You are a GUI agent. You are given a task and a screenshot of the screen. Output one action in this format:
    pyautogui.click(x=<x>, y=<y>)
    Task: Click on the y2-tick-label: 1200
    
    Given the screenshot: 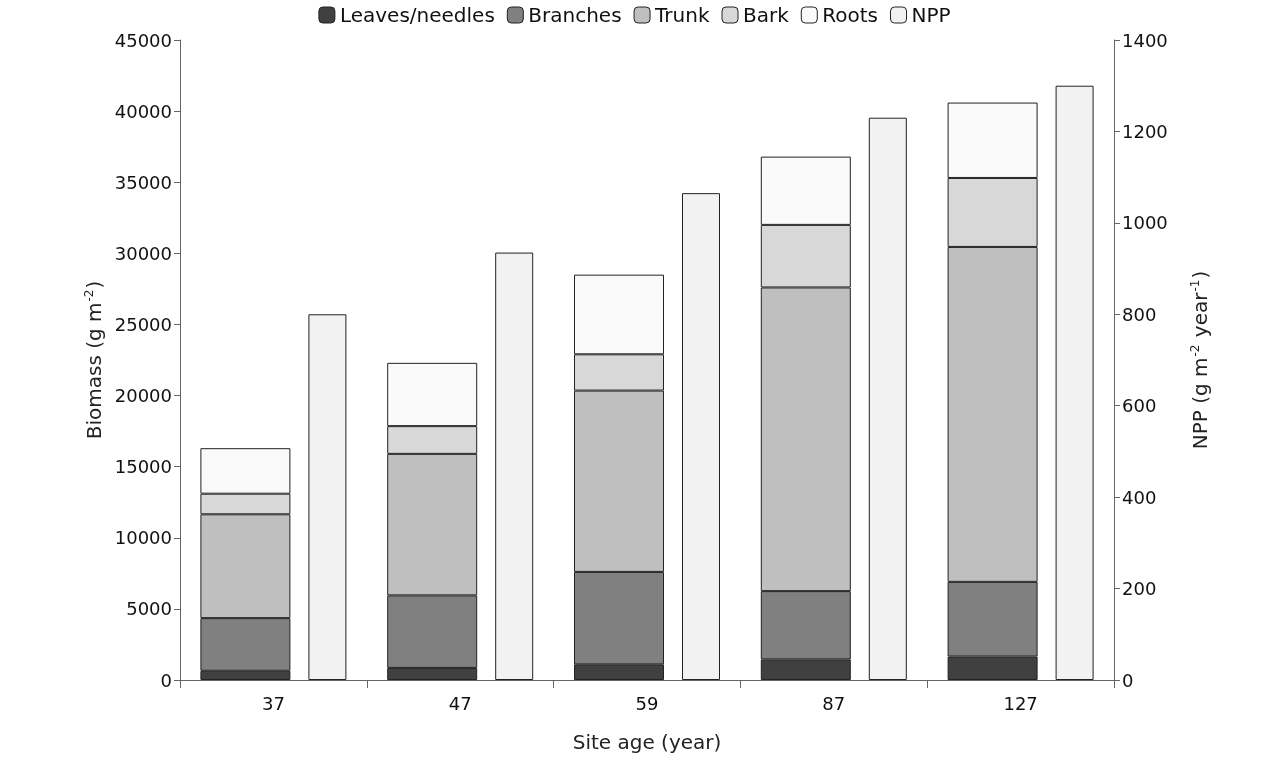 What is the action you would take?
    pyautogui.click(x=1145, y=131)
    